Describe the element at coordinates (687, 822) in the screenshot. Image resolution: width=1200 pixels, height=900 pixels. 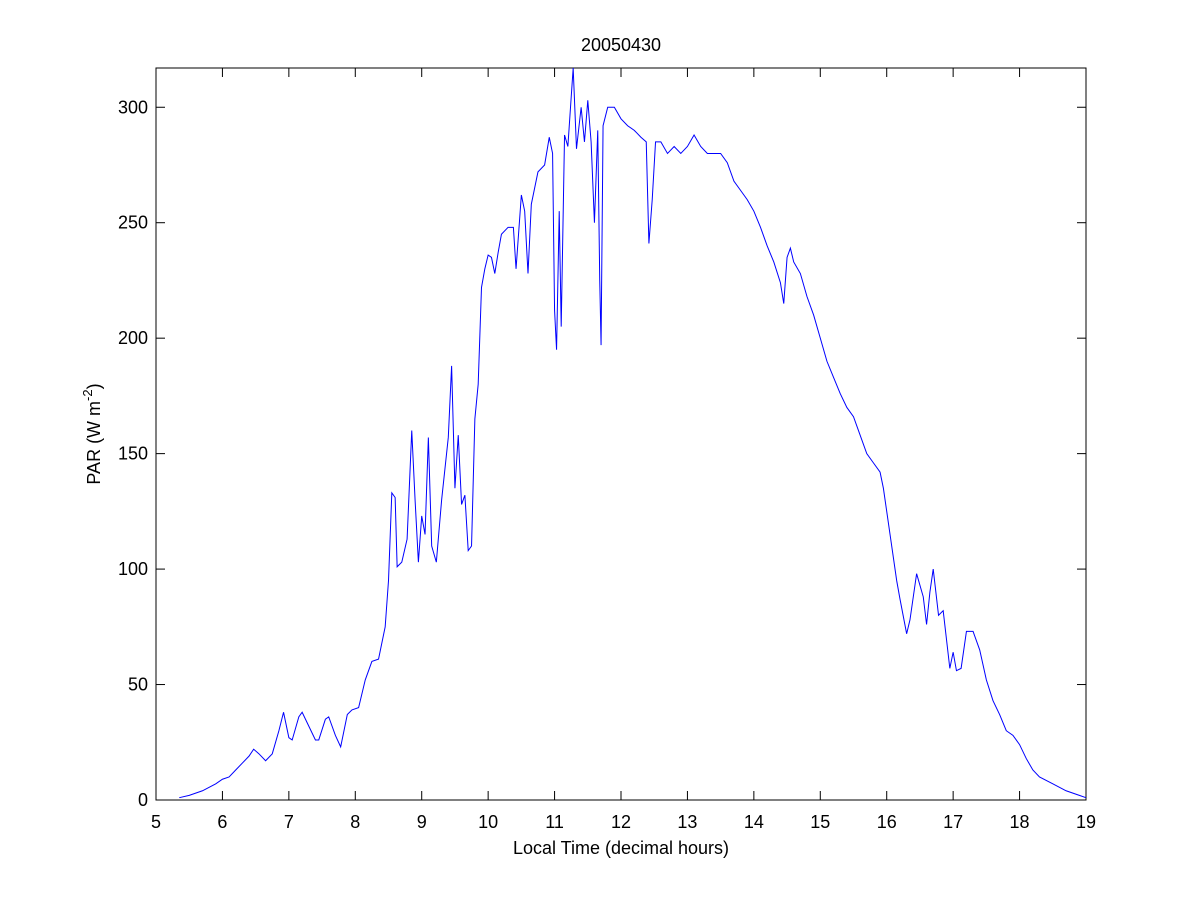
I see `x-tick-label: 13` at that location.